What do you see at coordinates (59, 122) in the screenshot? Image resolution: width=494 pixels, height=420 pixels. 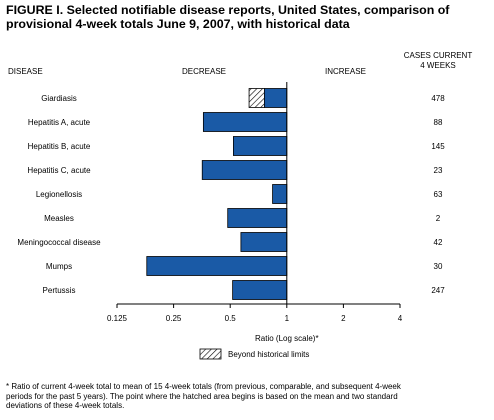 I see `category-label: Hepatitis A, acute` at bounding box center [59, 122].